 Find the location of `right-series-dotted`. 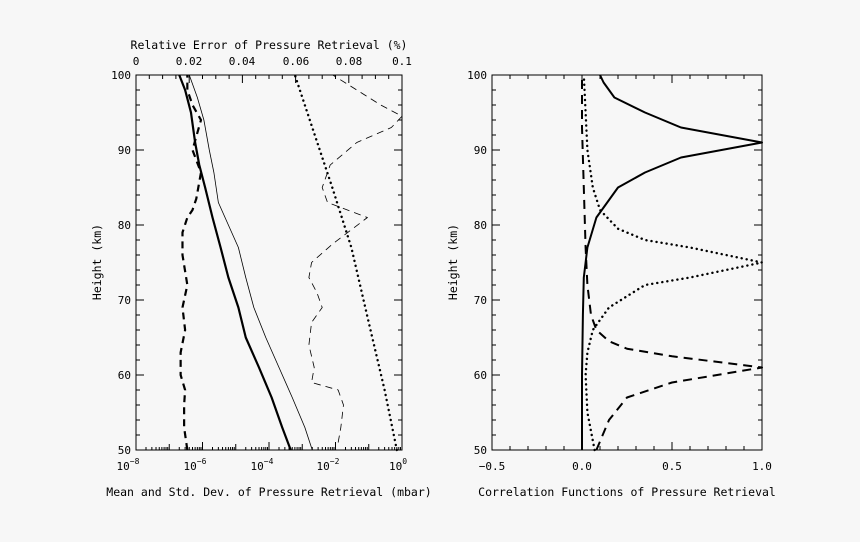

right-series-dotted is located at coordinates (673, 262).